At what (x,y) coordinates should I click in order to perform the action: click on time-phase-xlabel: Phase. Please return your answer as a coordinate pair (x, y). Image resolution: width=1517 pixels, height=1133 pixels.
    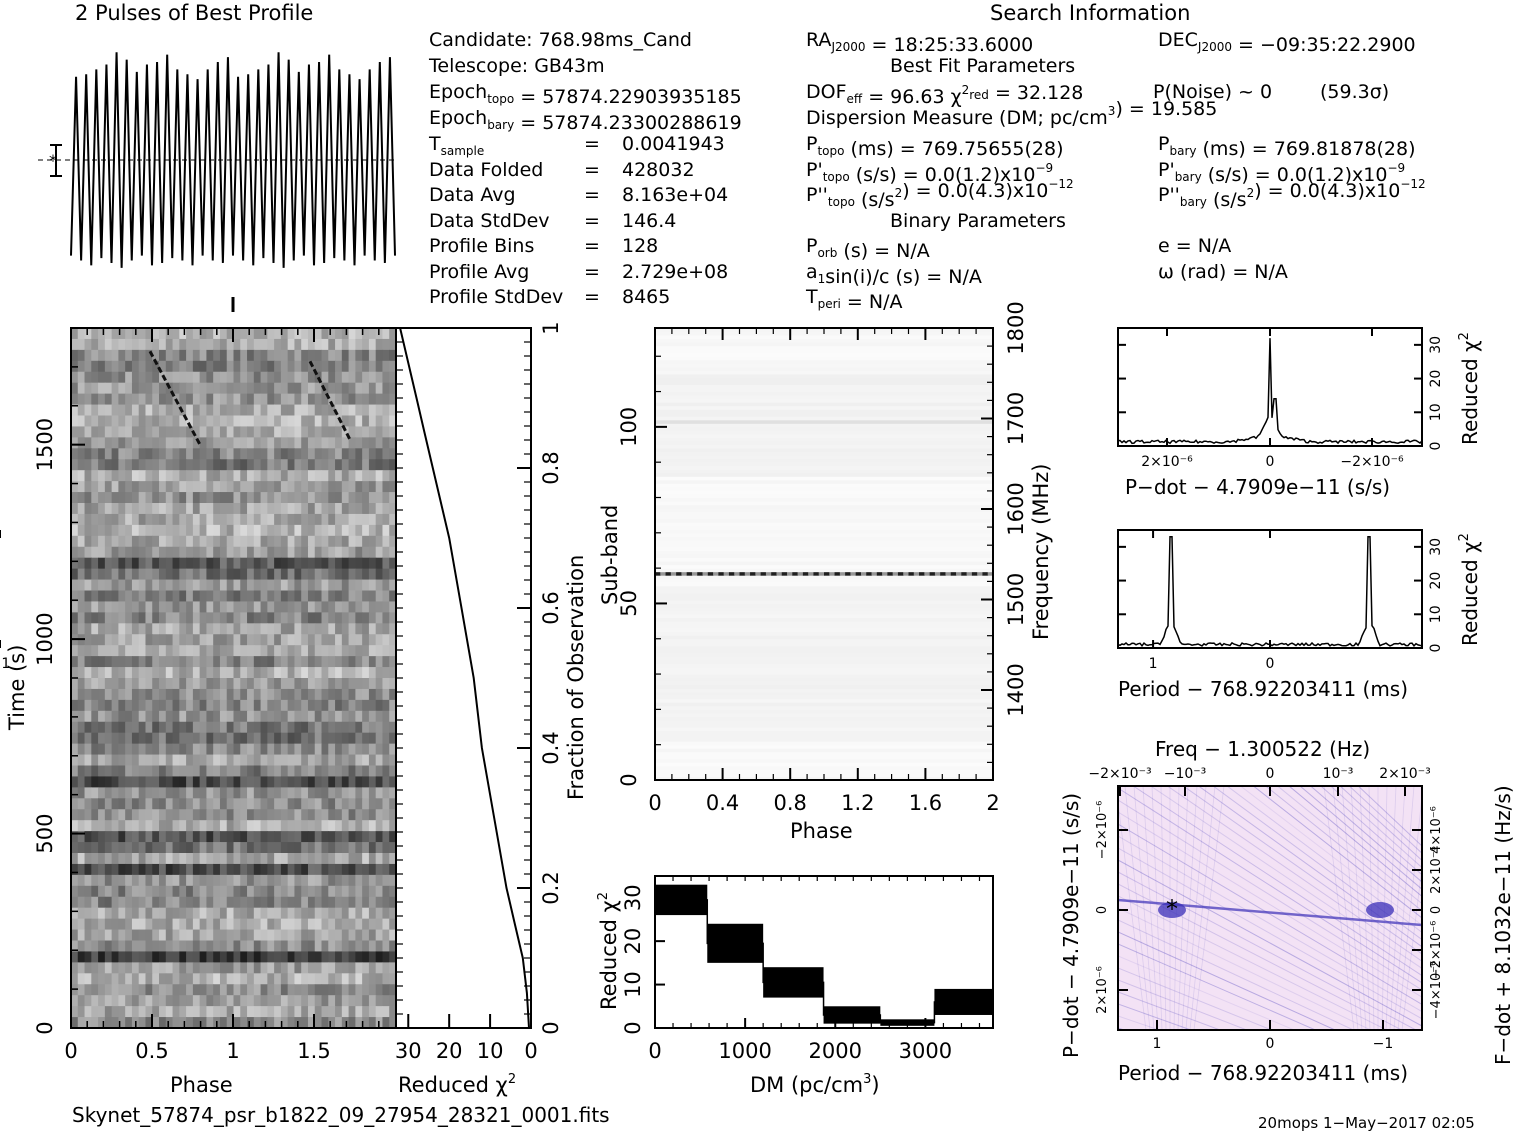
    Looking at the image, I should click on (201, 1085).